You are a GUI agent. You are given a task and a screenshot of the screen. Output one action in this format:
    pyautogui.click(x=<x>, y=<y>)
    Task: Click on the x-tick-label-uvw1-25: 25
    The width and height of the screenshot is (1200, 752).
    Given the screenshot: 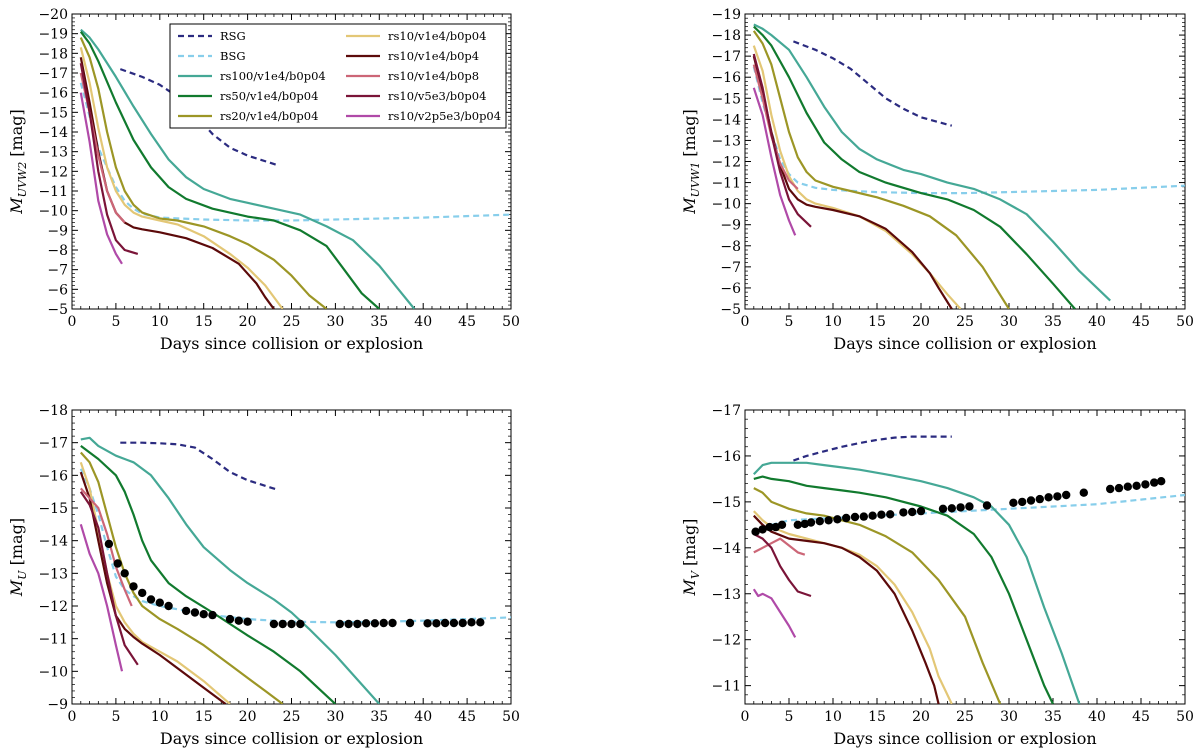 What is the action you would take?
    pyautogui.click(x=965, y=322)
    